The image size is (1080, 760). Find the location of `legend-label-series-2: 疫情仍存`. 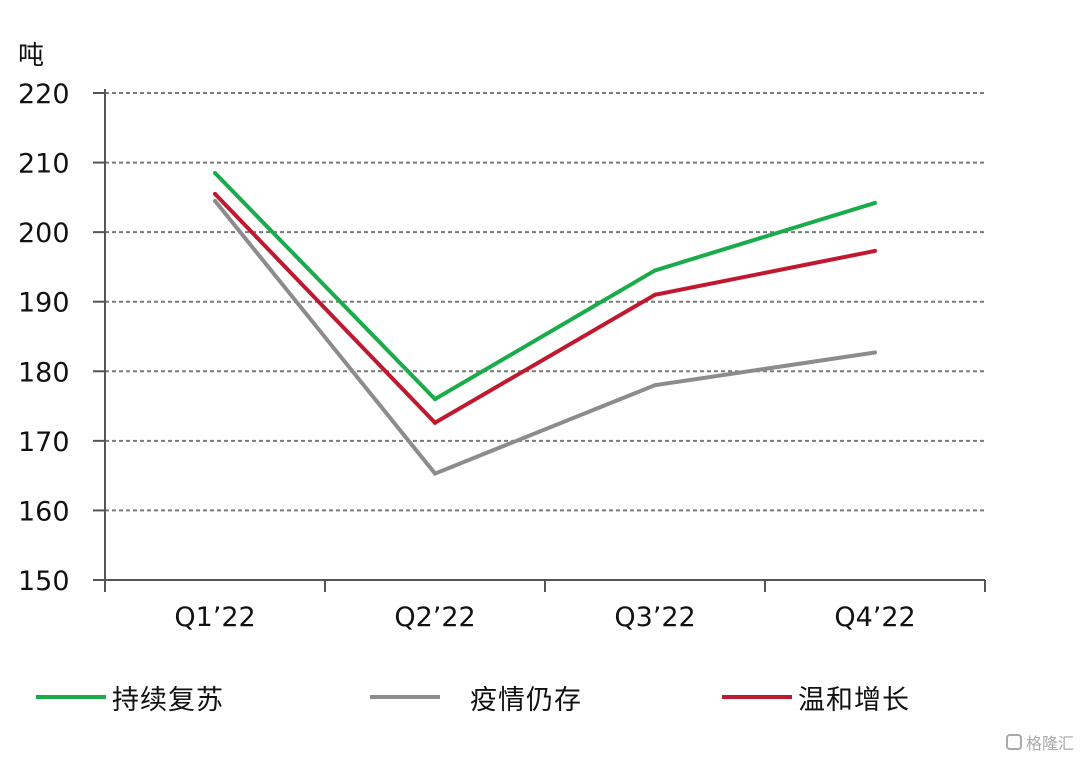

legend-label-series-2: 疫情仍存 is located at coordinates (526, 700).